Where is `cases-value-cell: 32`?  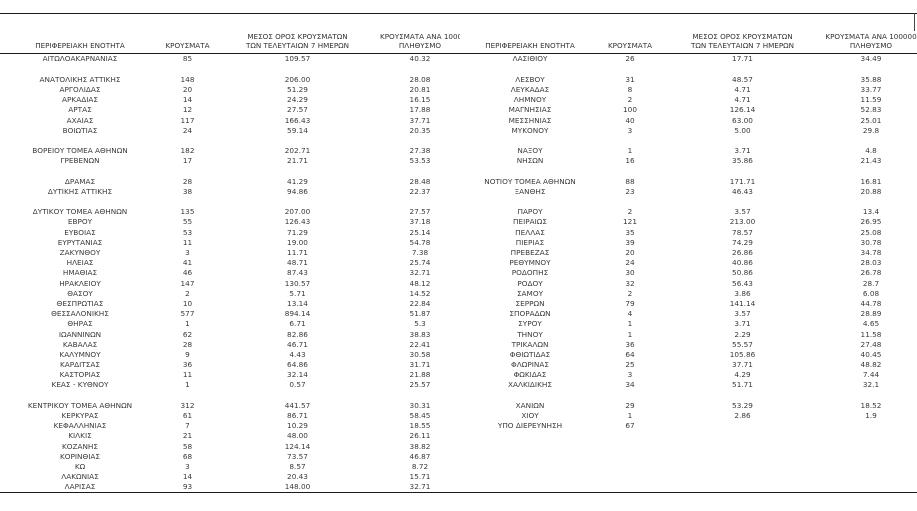 cases-value-cell: 32 is located at coordinates (630, 283).